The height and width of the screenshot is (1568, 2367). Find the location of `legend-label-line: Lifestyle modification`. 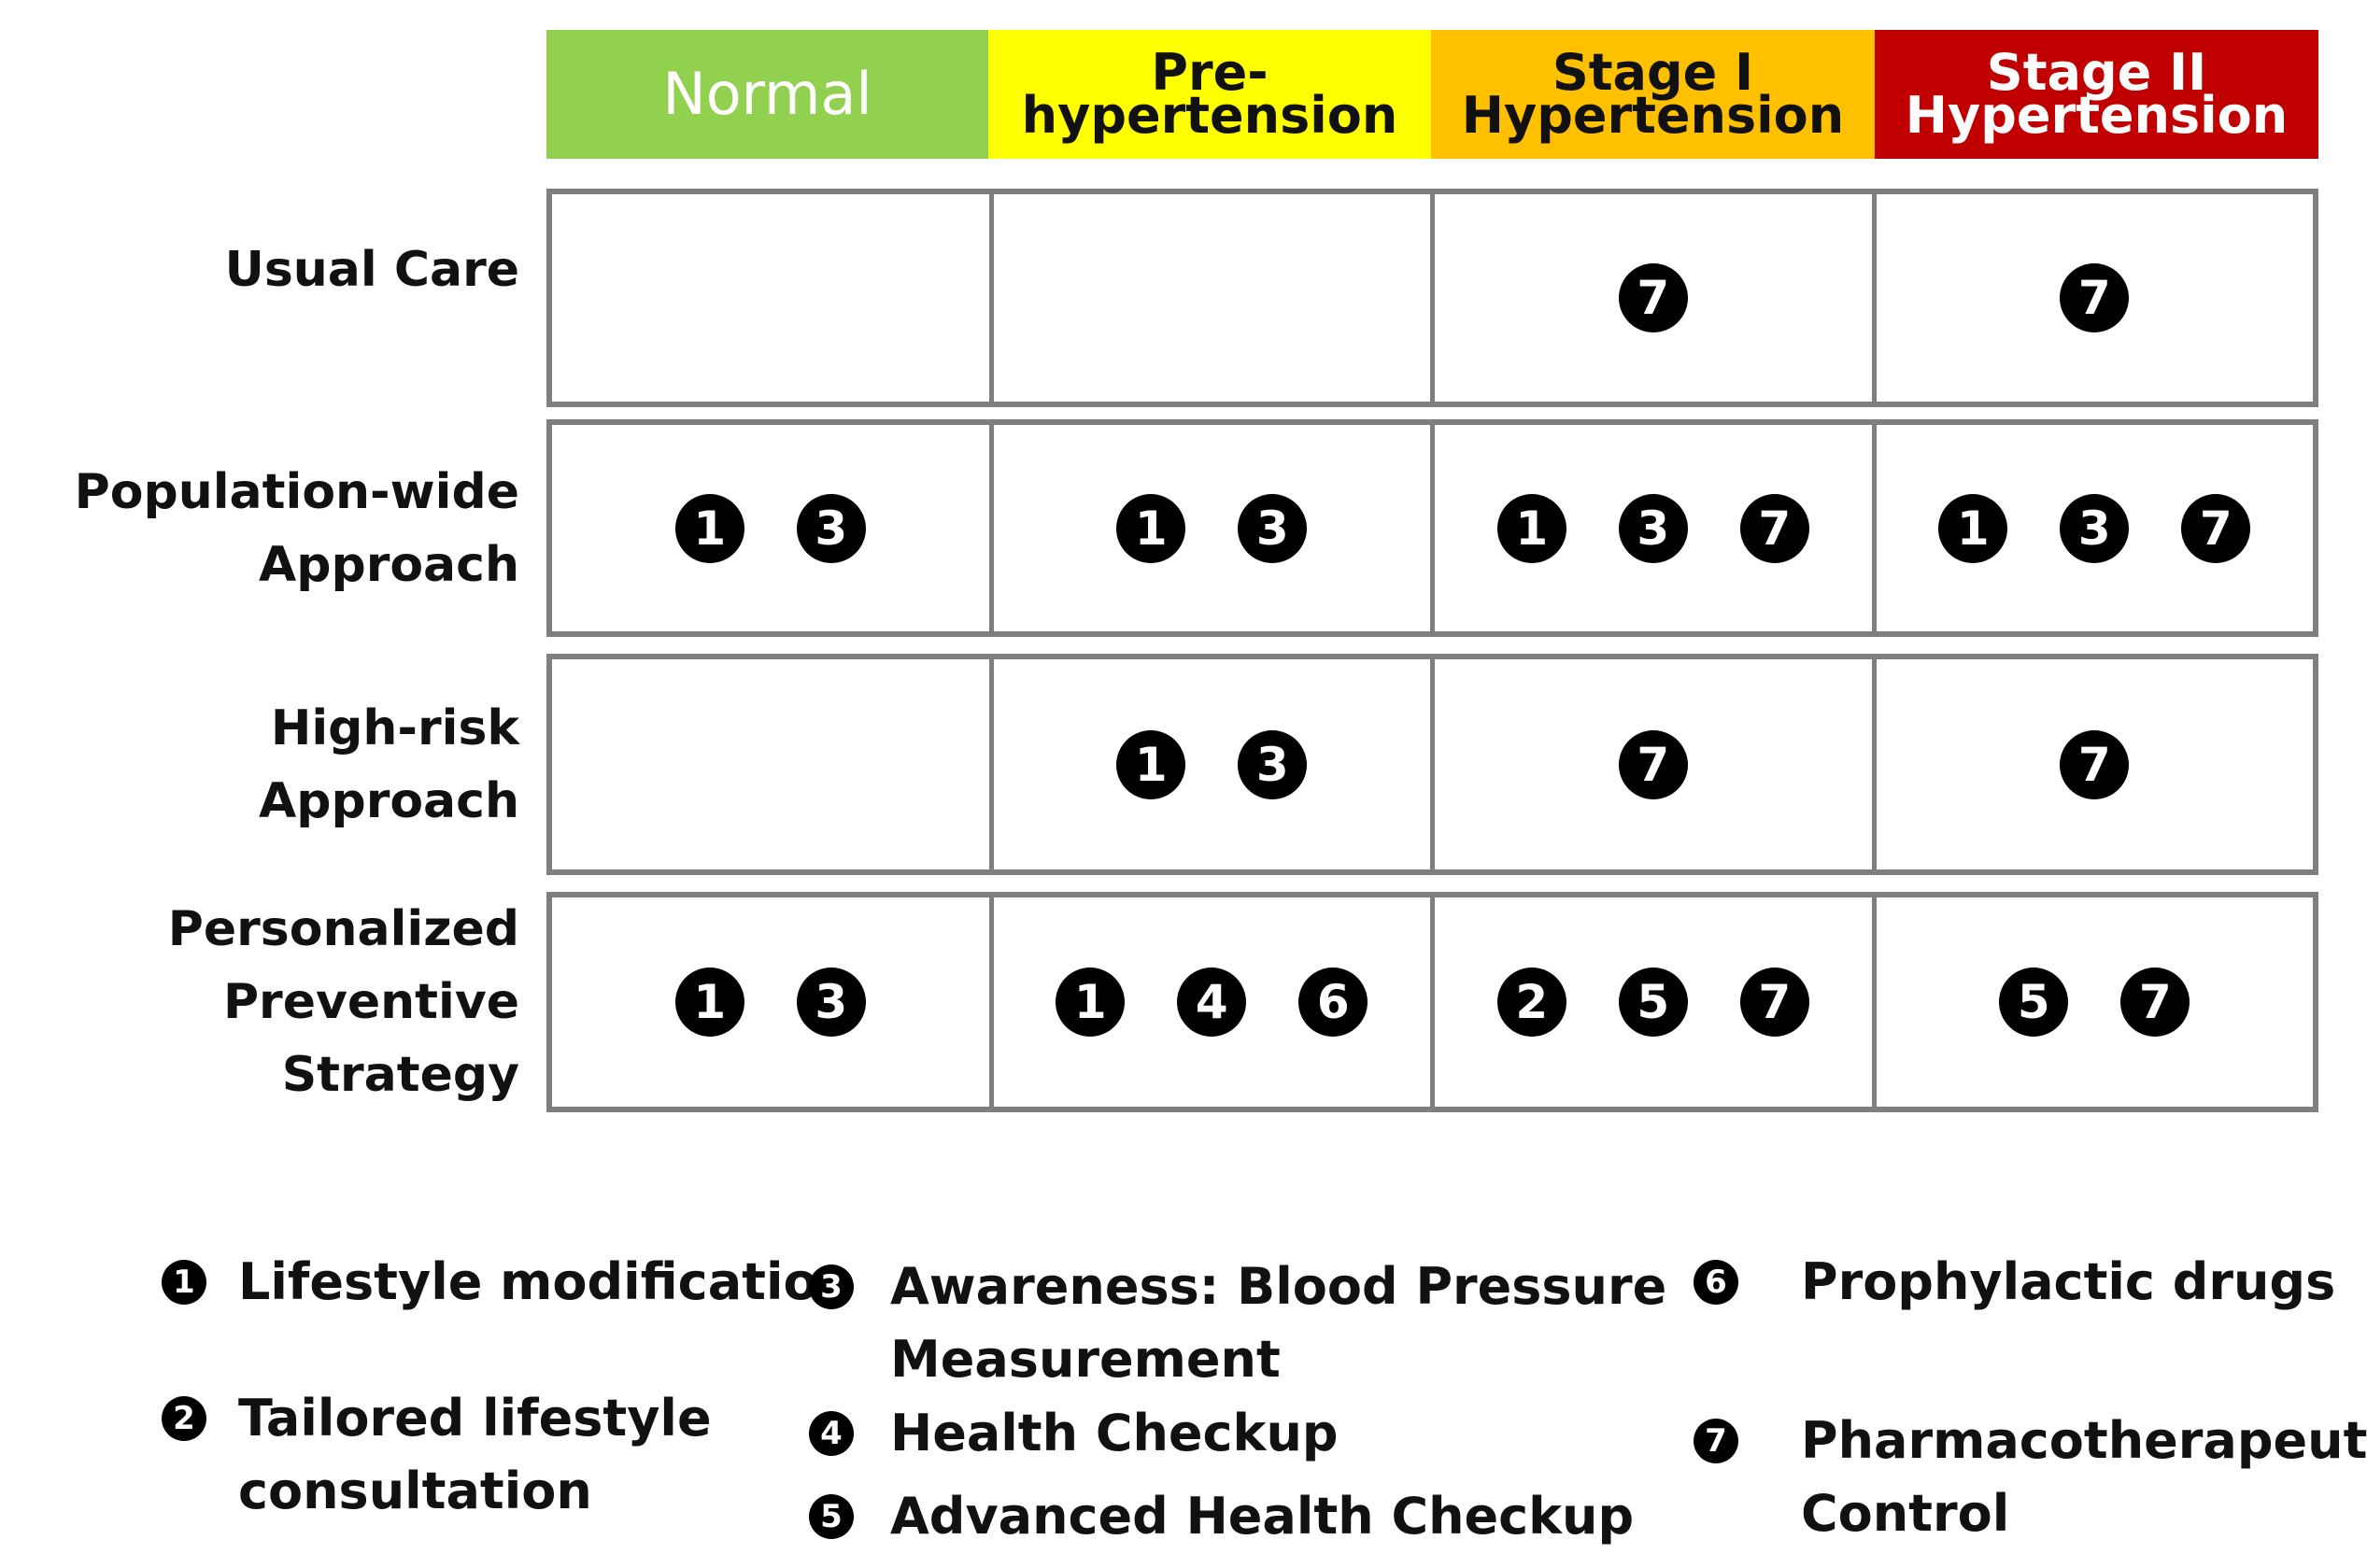

legend-label-line: Lifestyle modification is located at coordinates (546, 1281).